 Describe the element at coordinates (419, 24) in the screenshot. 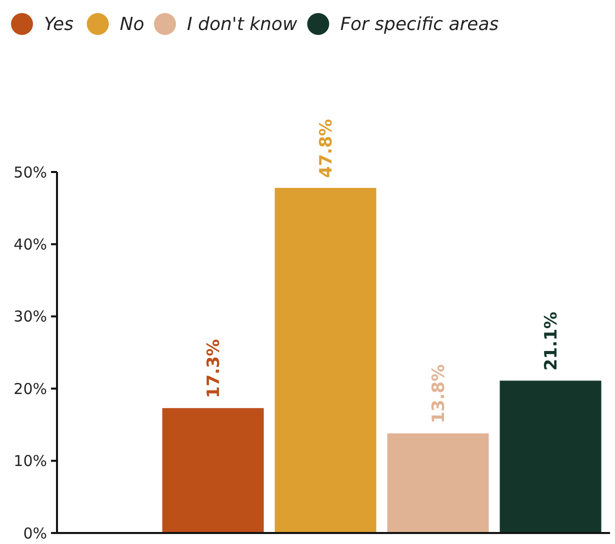

I see `legend-label: For specific areas` at that location.